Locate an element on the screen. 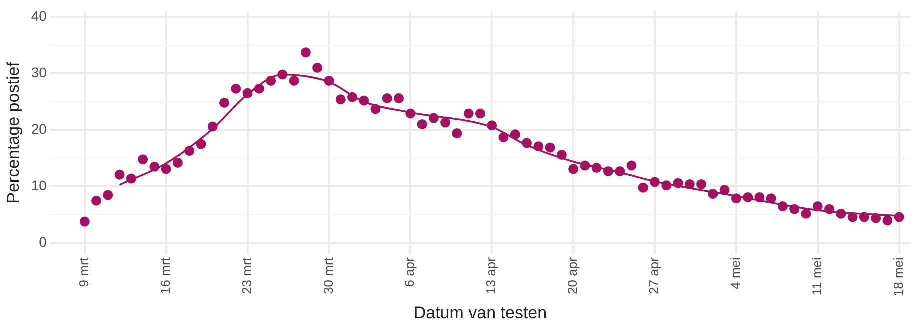 This screenshot has width=918, height=328. x-tick-label: 23 mrt is located at coordinates (246, 275).